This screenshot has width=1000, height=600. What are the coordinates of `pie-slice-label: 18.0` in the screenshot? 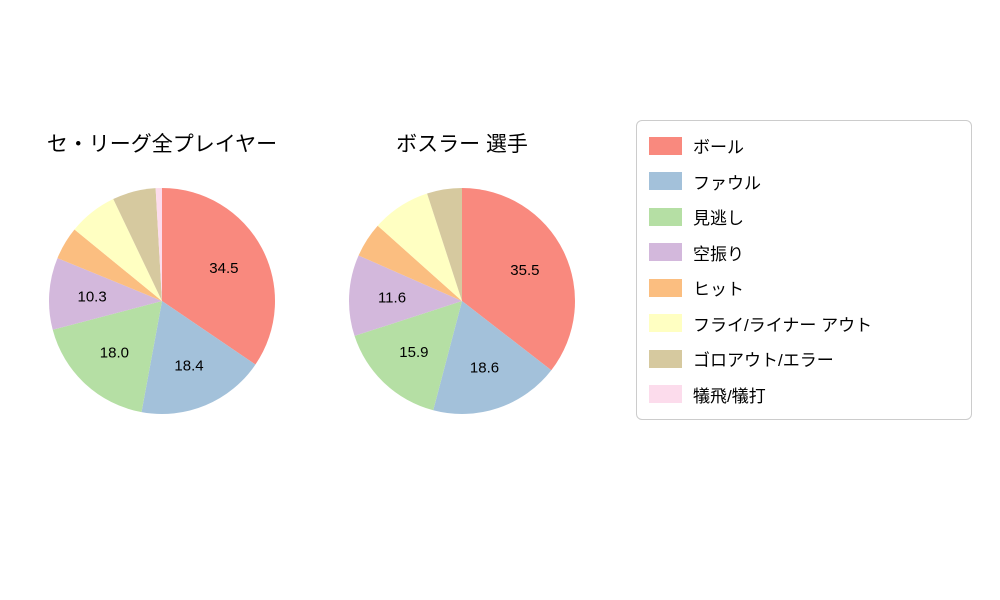 It's located at (114, 352).